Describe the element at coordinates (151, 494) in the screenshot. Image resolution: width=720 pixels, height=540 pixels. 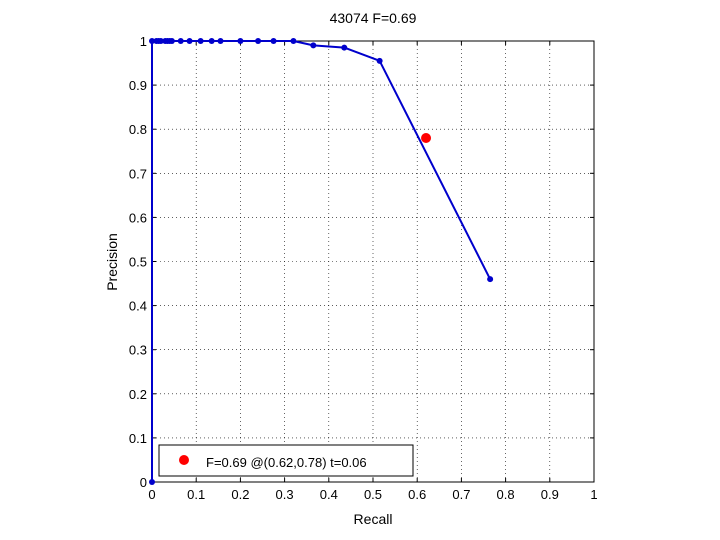
I see `x-tick-label: 0` at that location.